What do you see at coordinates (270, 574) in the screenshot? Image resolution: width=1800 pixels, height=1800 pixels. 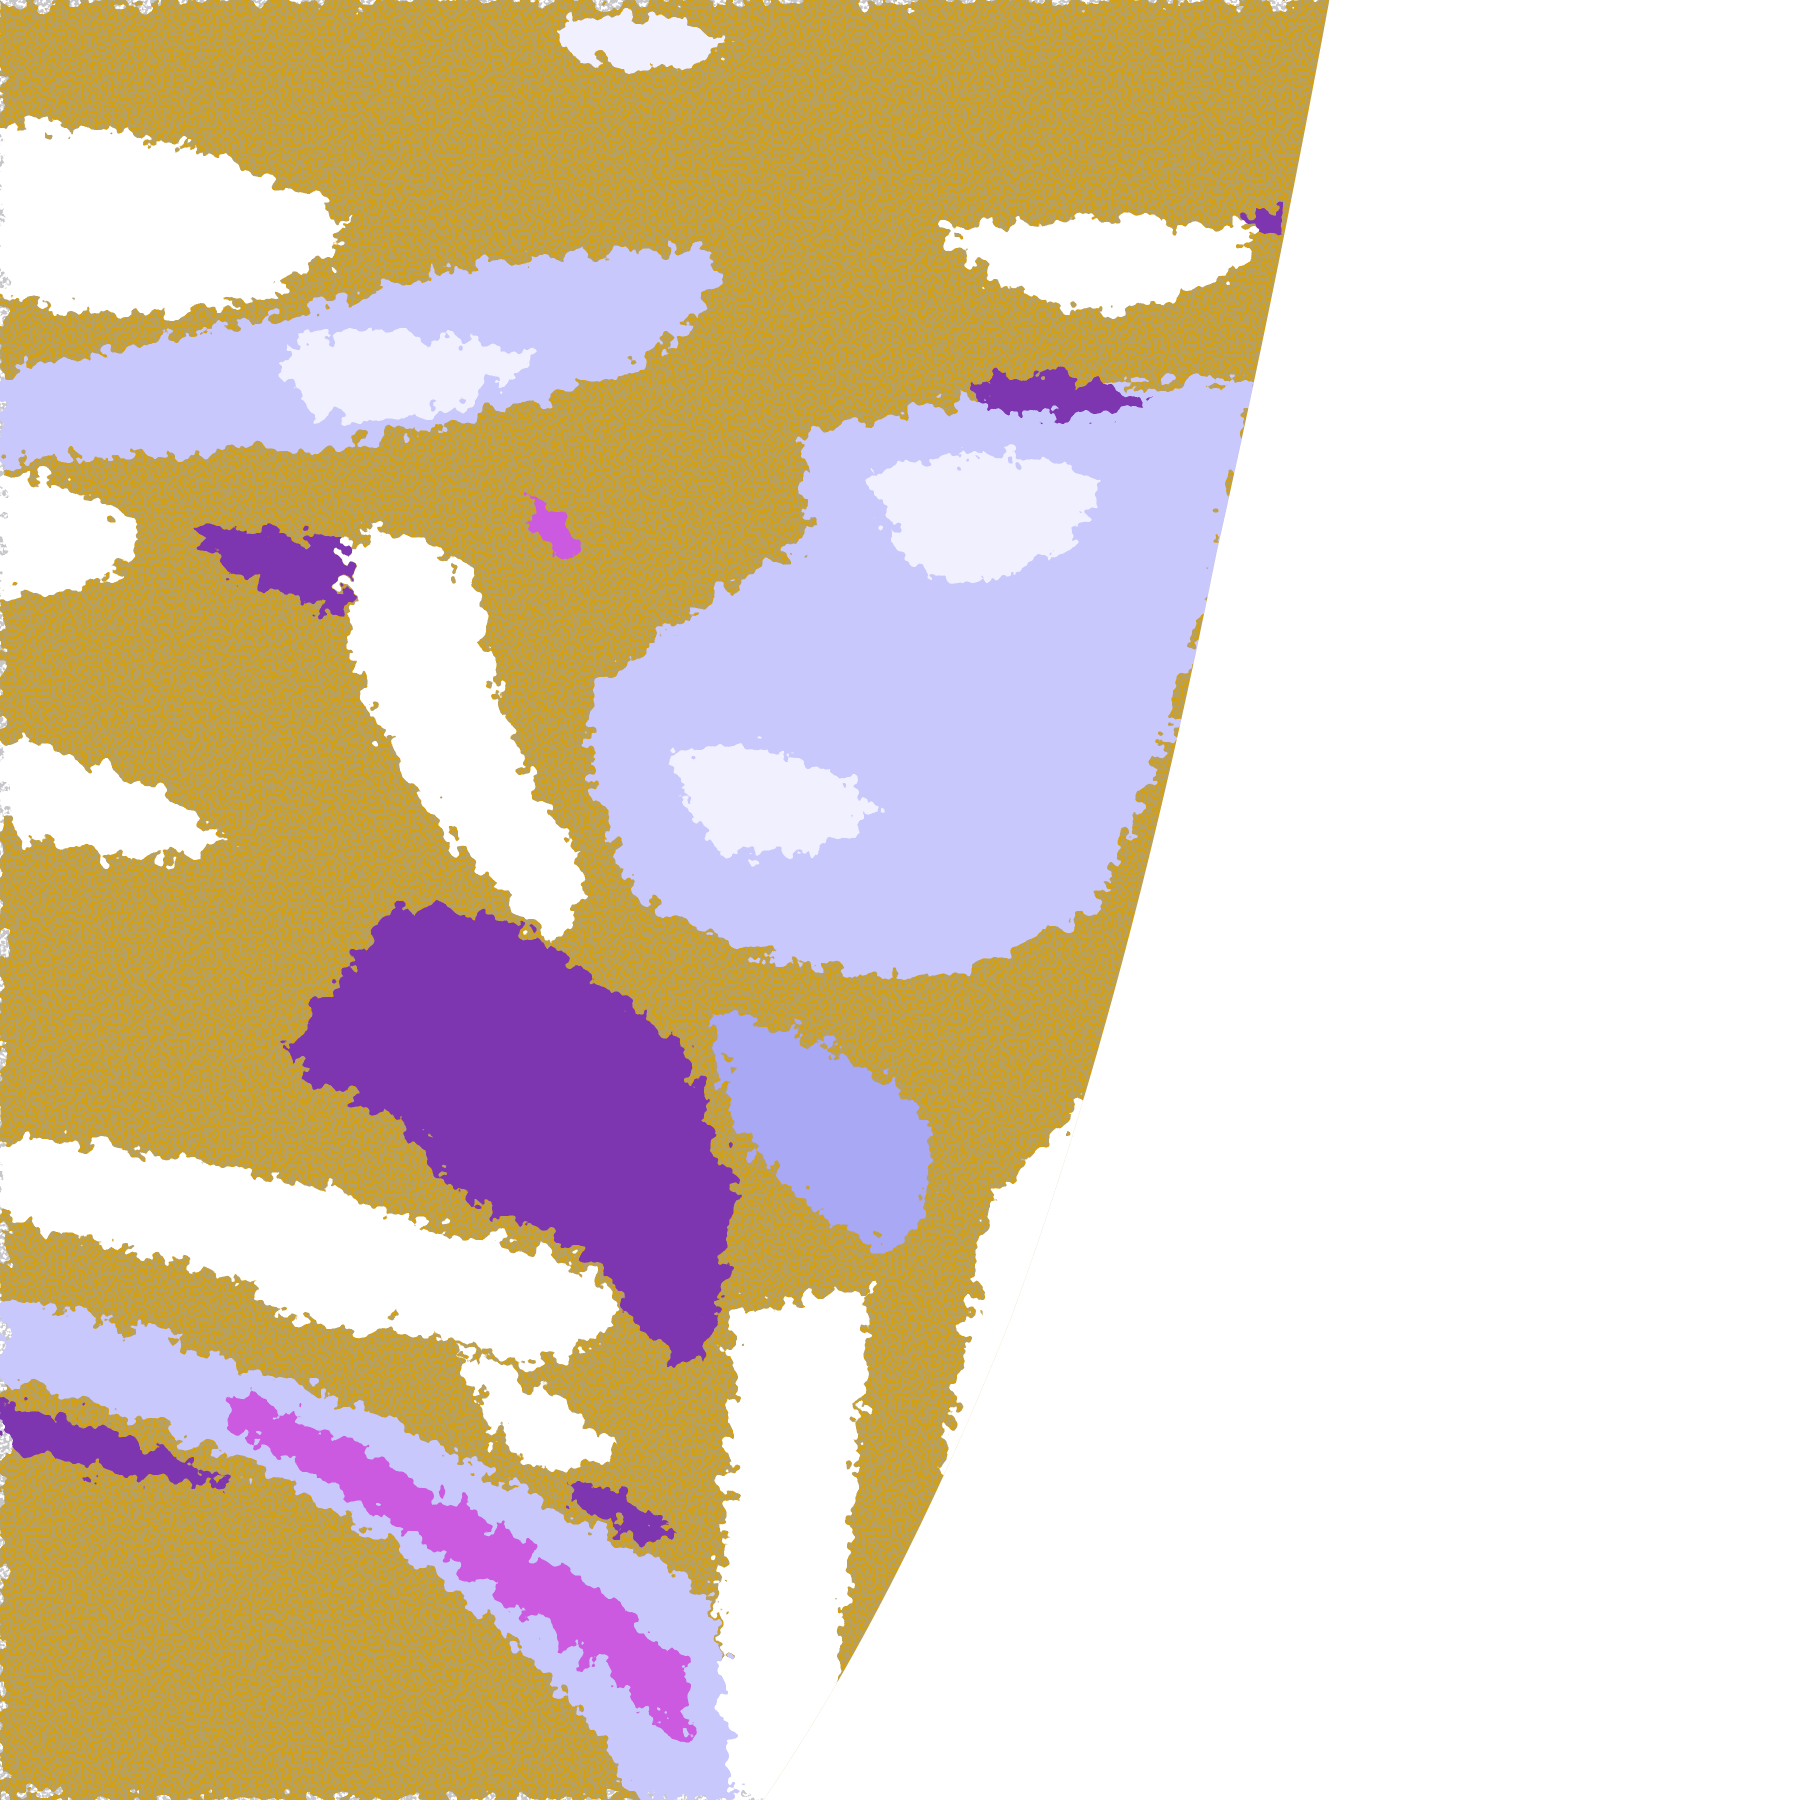 I see `purple-west-blob` at bounding box center [270, 574].